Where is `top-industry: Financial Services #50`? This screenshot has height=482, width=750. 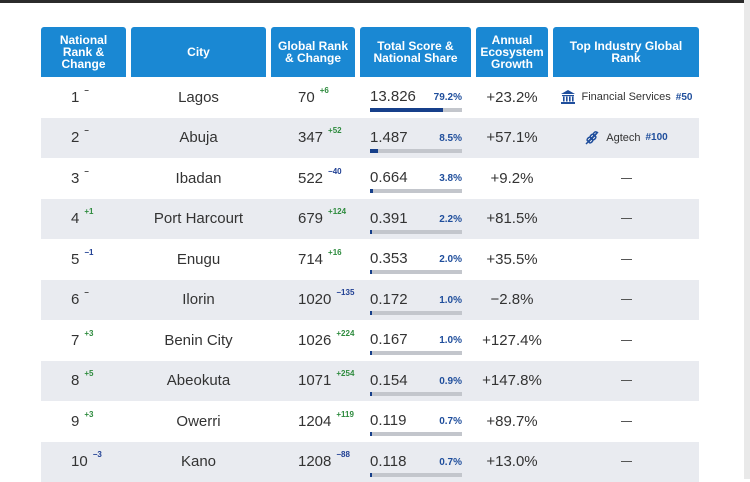
top-industry: Financial Services #50 is located at coordinates (626, 97).